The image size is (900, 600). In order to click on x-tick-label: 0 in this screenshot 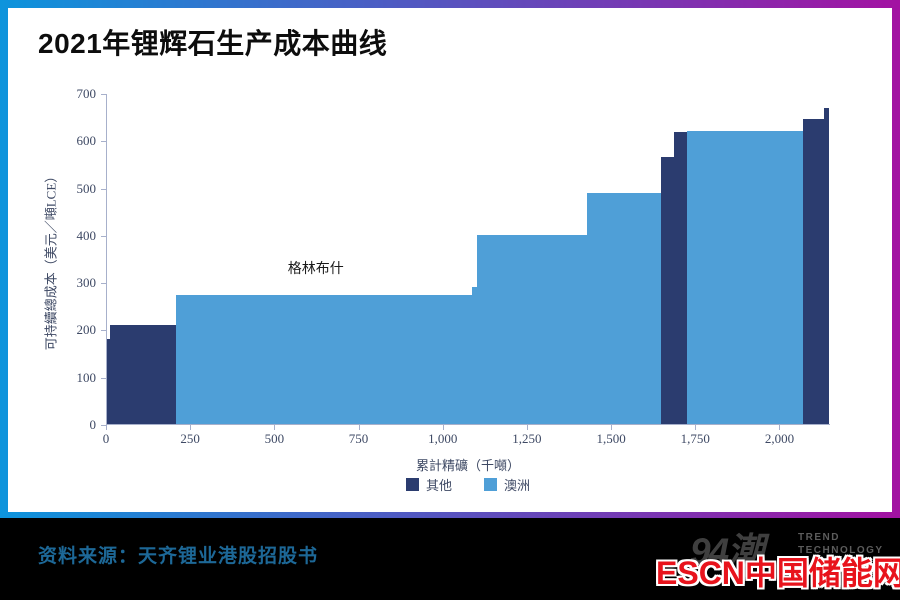, I will do `click(106, 438)`.